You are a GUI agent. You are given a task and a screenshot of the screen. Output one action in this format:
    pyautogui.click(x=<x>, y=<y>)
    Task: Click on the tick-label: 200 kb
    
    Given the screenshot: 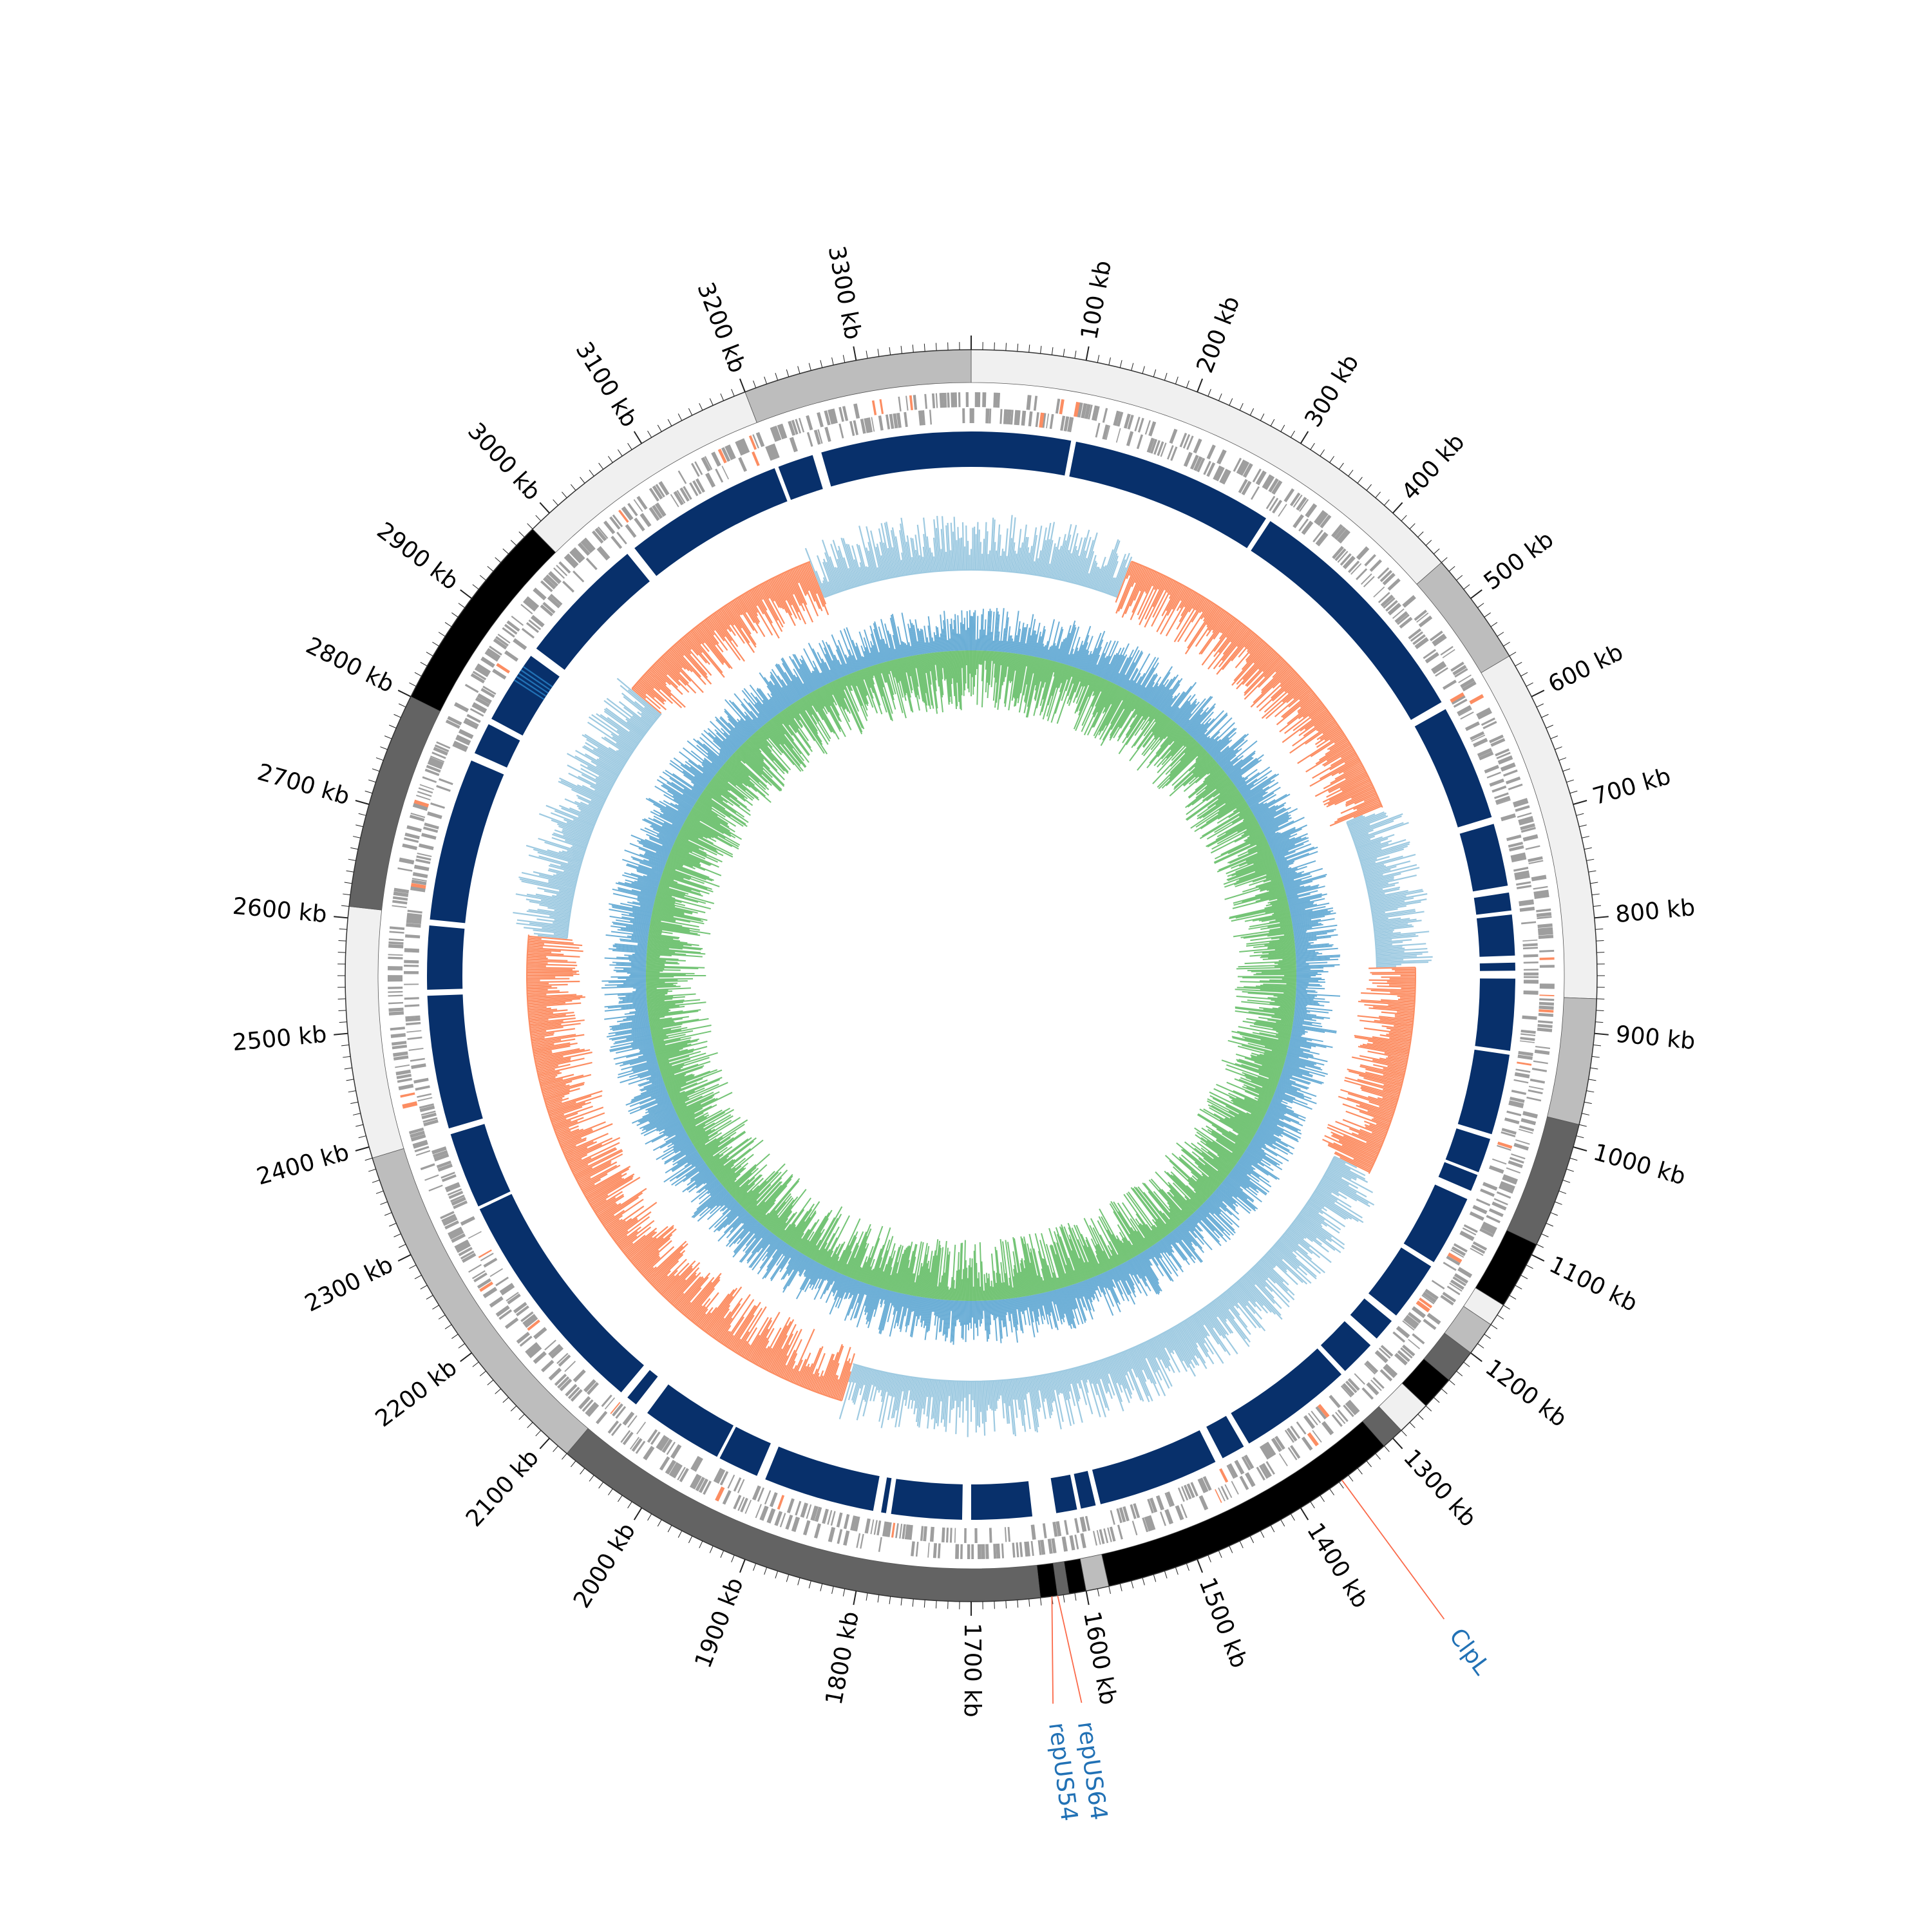 What is the action you would take?
    pyautogui.click(x=1219, y=334)
    